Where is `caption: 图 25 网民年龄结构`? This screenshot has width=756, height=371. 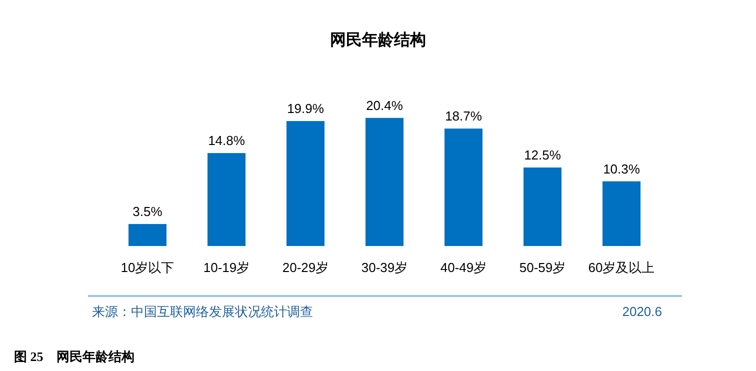 caption: 图 25 网民年龄结构 is located at coordinates (74, 356).